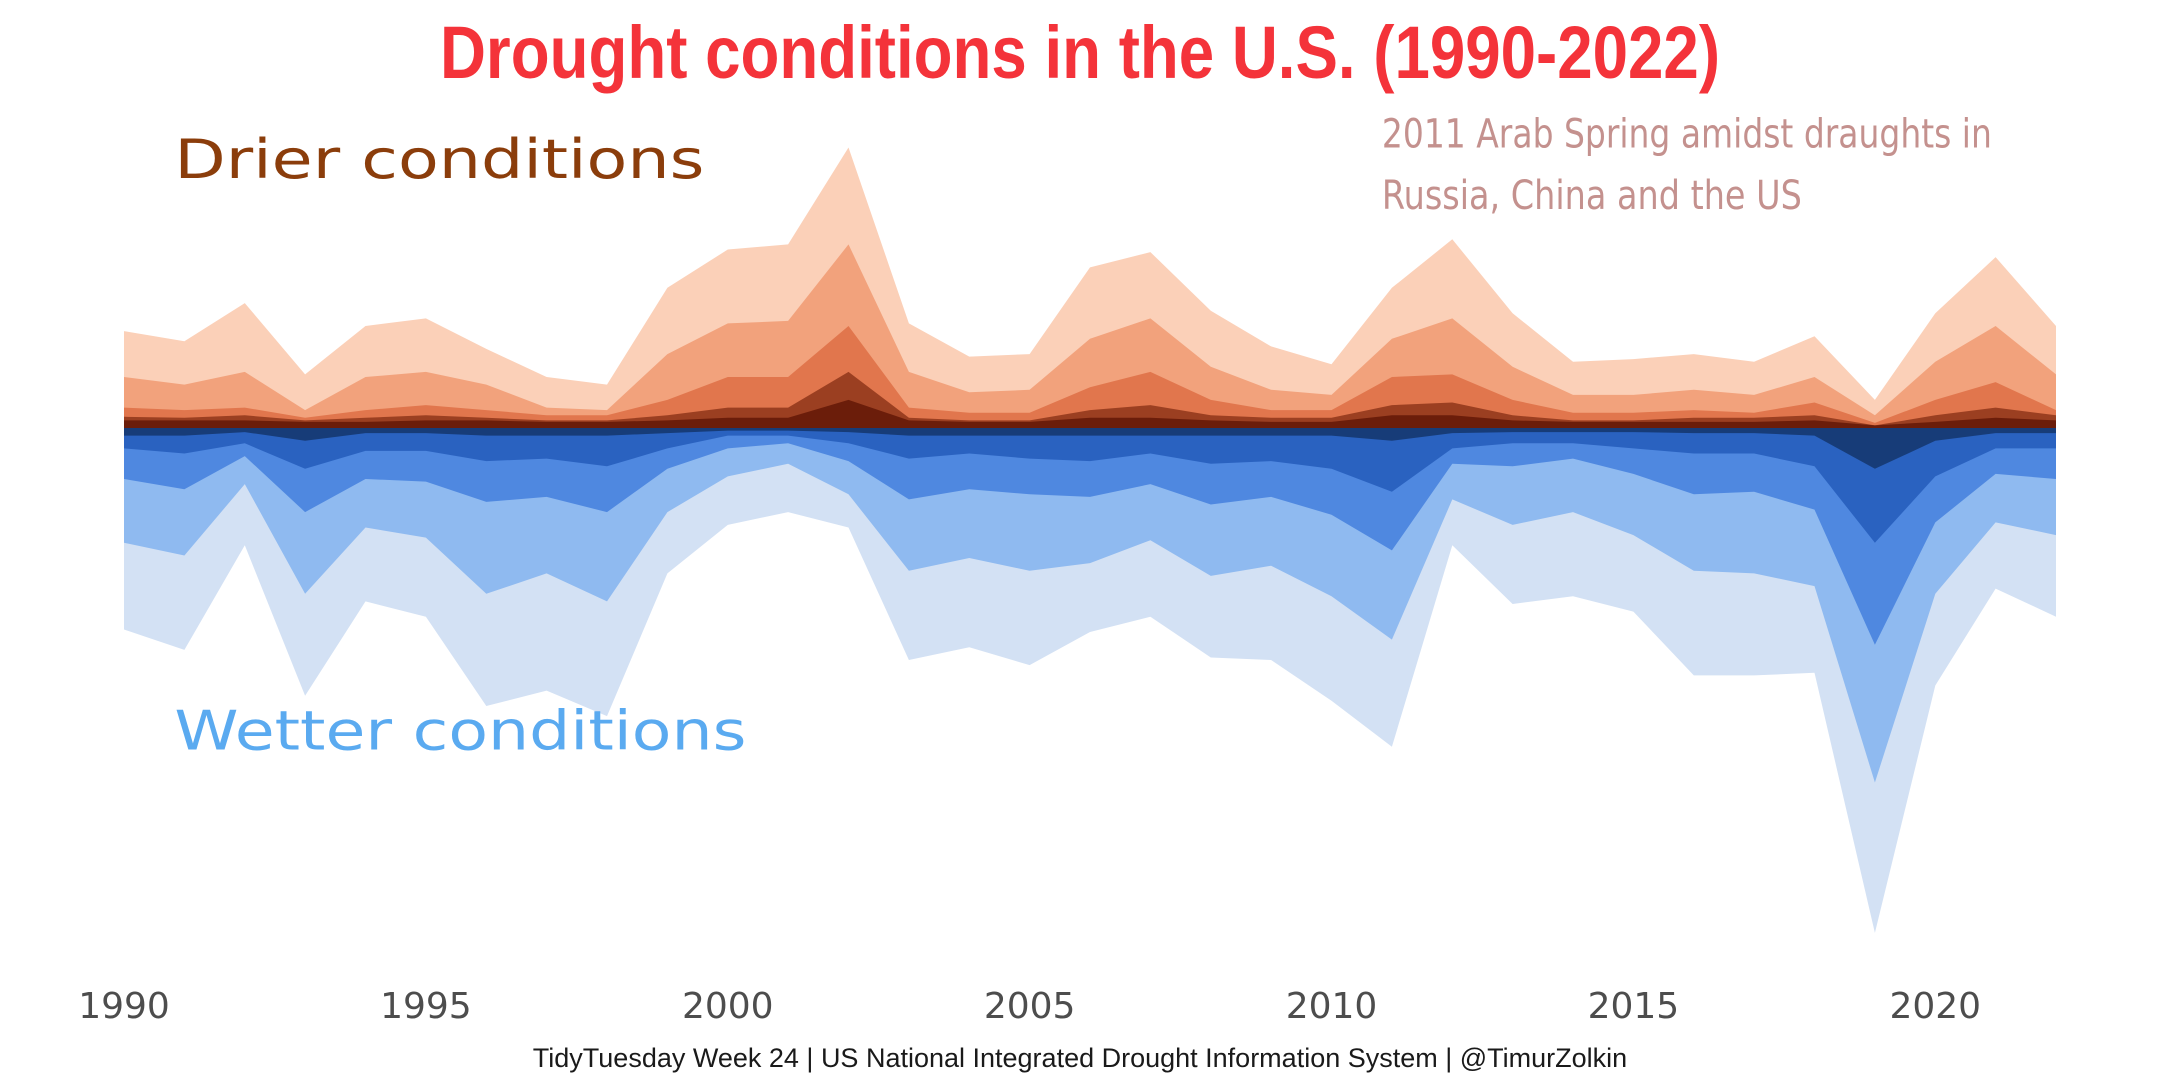 The width and height of the screenshot is (2160, 1080). Describe the element at coordinates (1634, 1006) in the screenshot. I see `x-tick-label-2015: 2015` at that location.